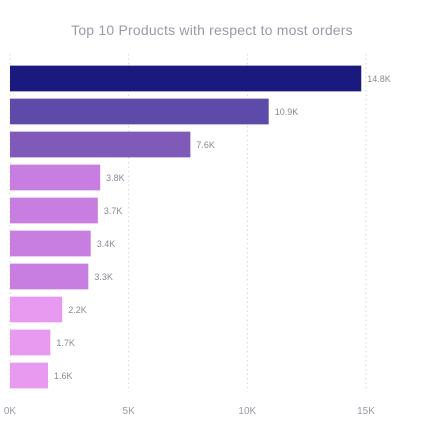 This screenshot has height=429, width=424. Describe the element at coordinates (77, 310) in the screenshot. I see `bar-value-label: 2.2K` at that location.